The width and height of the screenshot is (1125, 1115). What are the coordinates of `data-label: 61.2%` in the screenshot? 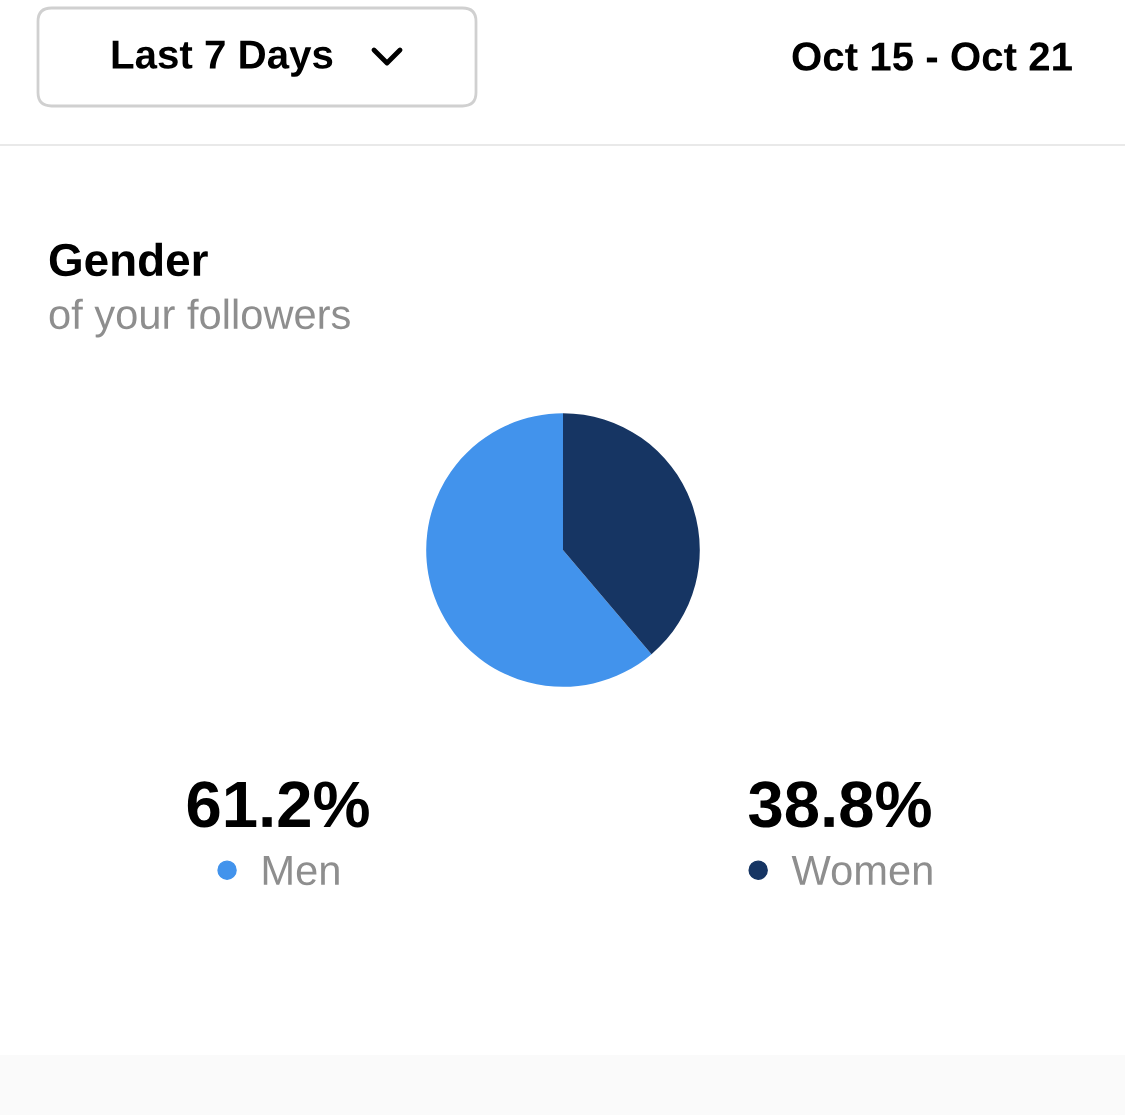 It's located at (278, 804).